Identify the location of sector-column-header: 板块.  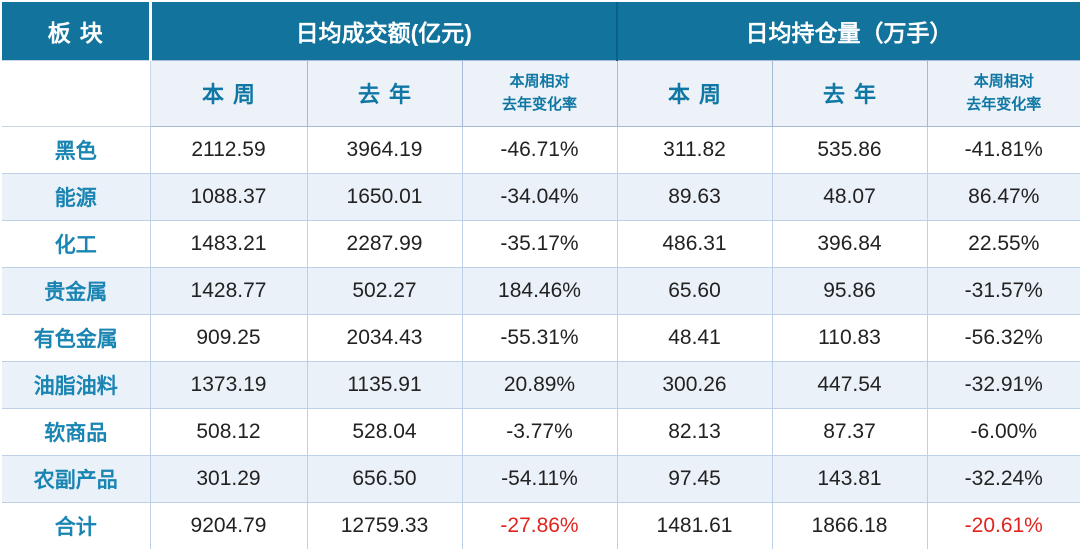
(76, 31).